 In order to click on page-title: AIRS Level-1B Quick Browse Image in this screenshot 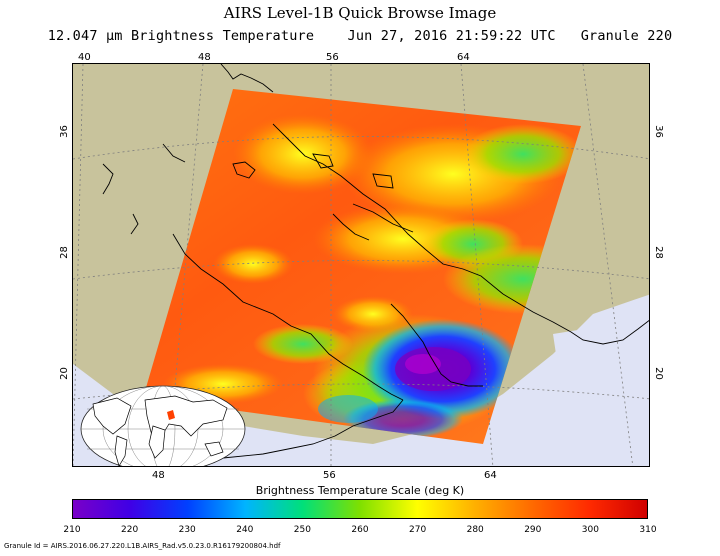, I will do `click(360, 13)`.